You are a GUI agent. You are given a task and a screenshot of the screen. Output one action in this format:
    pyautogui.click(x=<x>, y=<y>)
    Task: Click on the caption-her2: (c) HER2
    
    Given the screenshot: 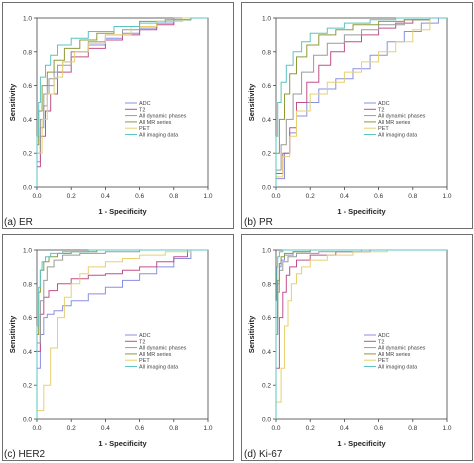 What is the action you would take?
    pyautogui.click(x=25, y=454)
    